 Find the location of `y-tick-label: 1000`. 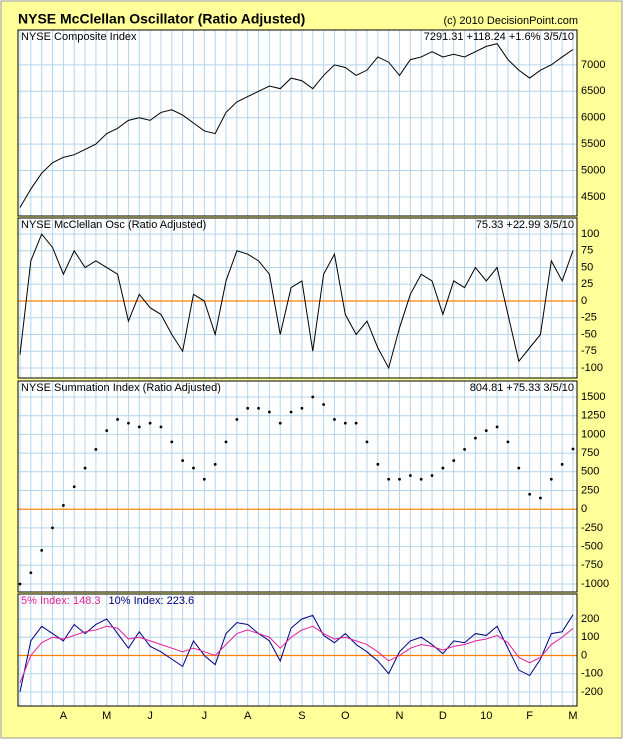

y-tick-label: 1000 is located at coordinates (593, 434).